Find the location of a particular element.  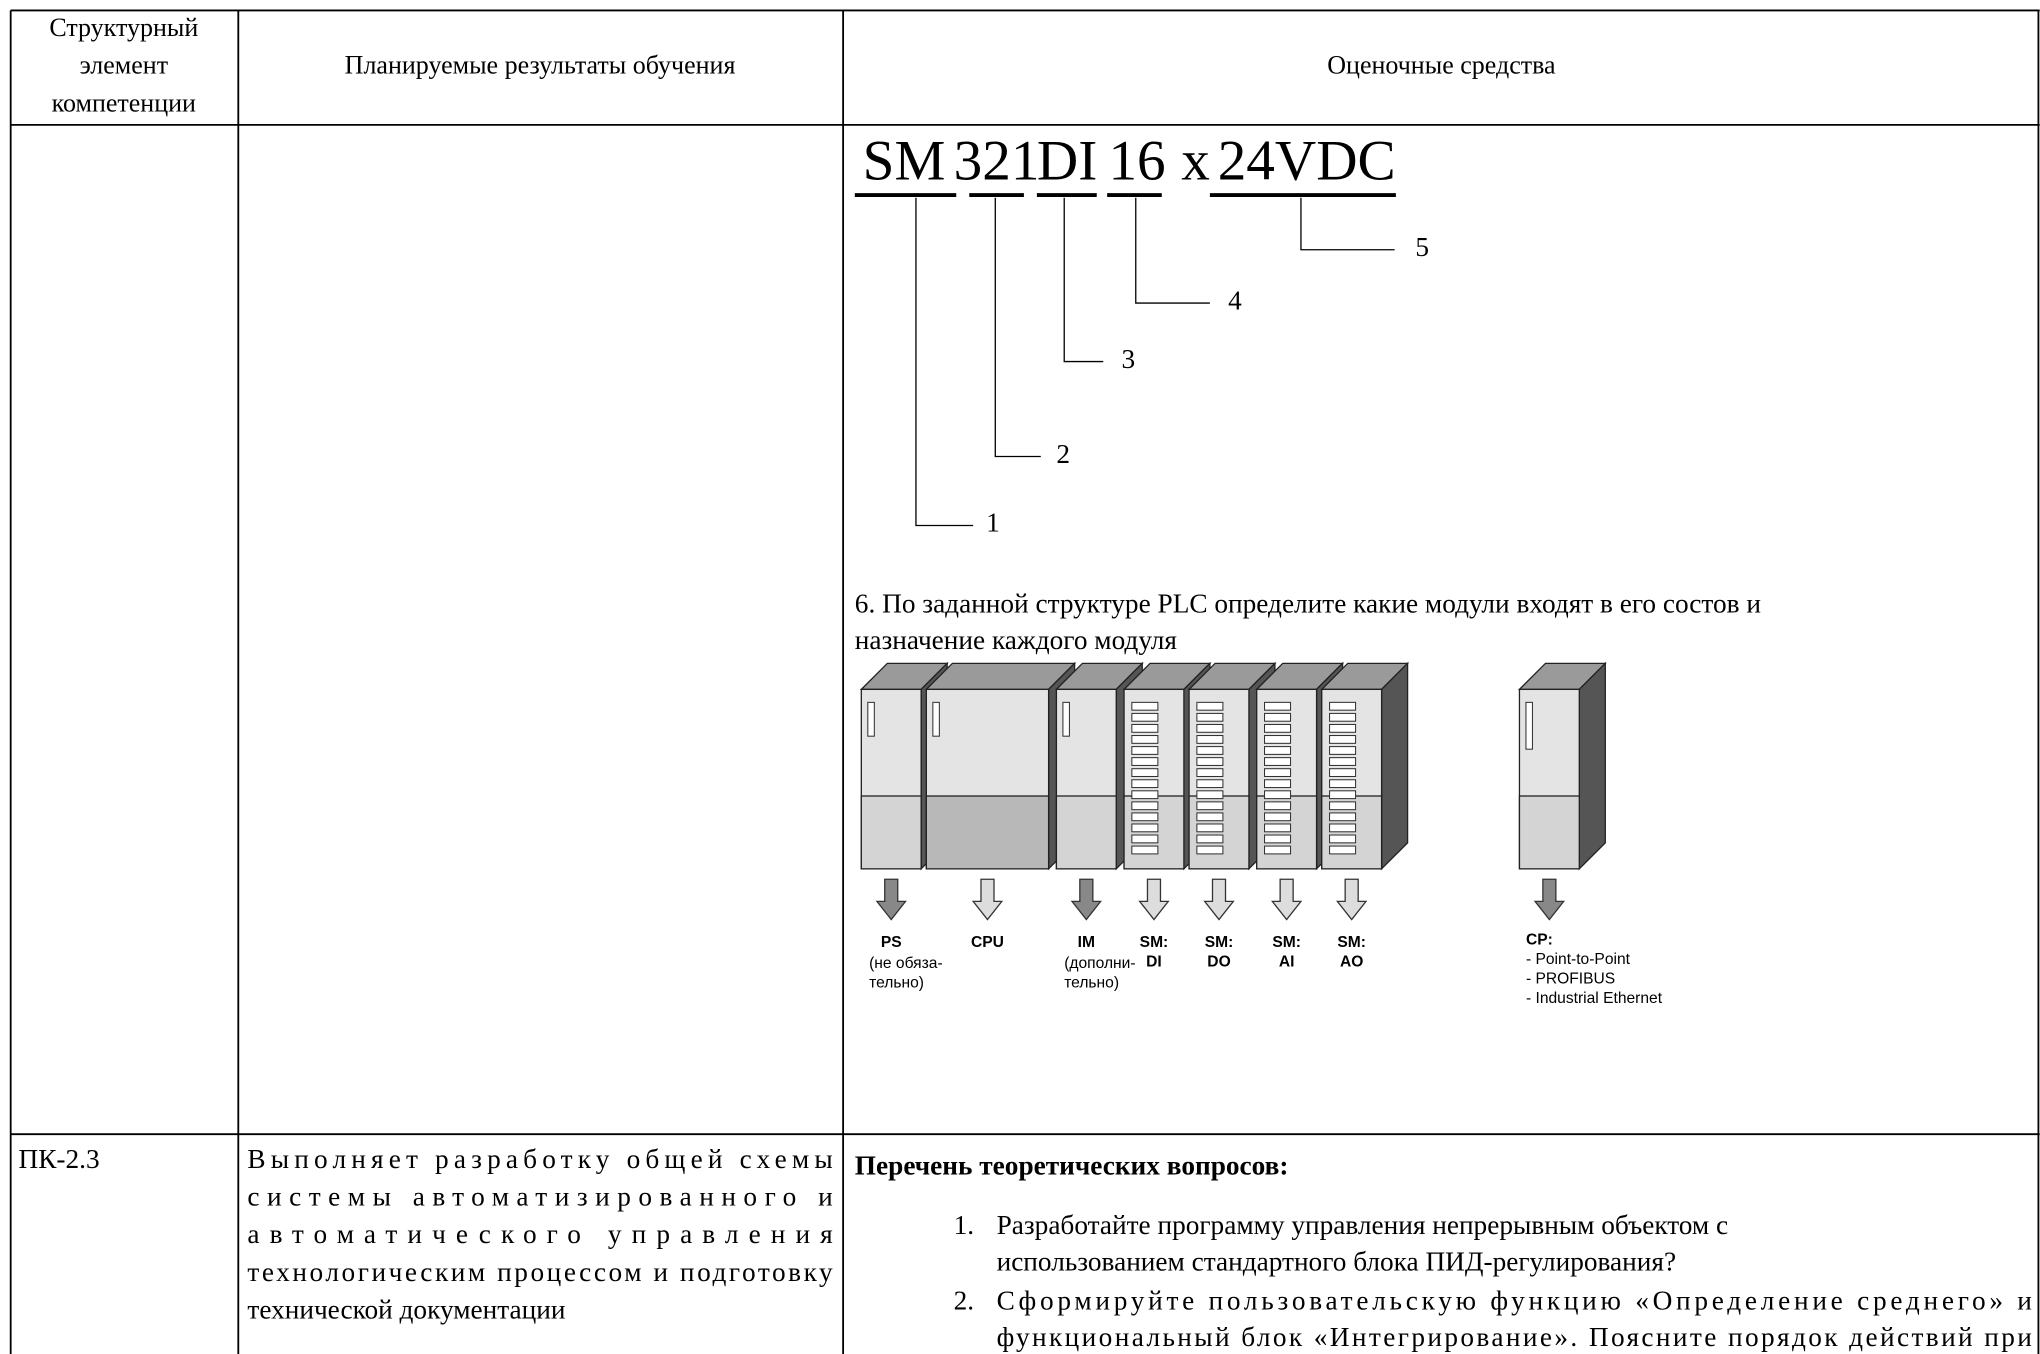

module-name: IM is located at coordinates (1086, 942).